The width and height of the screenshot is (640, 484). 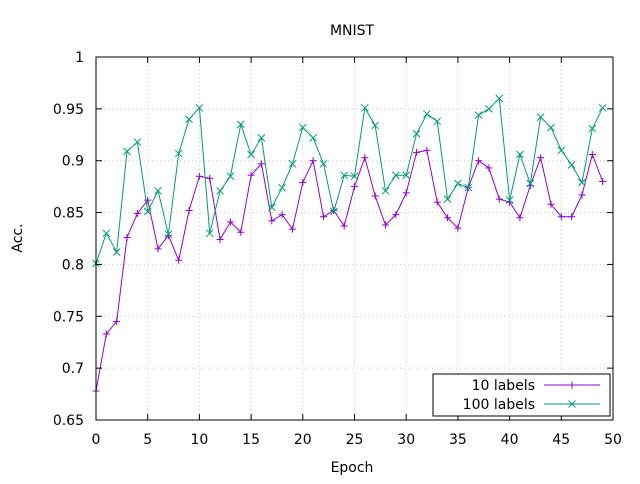 I want to click on y-tick-label: 1, so click(x=79, y=58).